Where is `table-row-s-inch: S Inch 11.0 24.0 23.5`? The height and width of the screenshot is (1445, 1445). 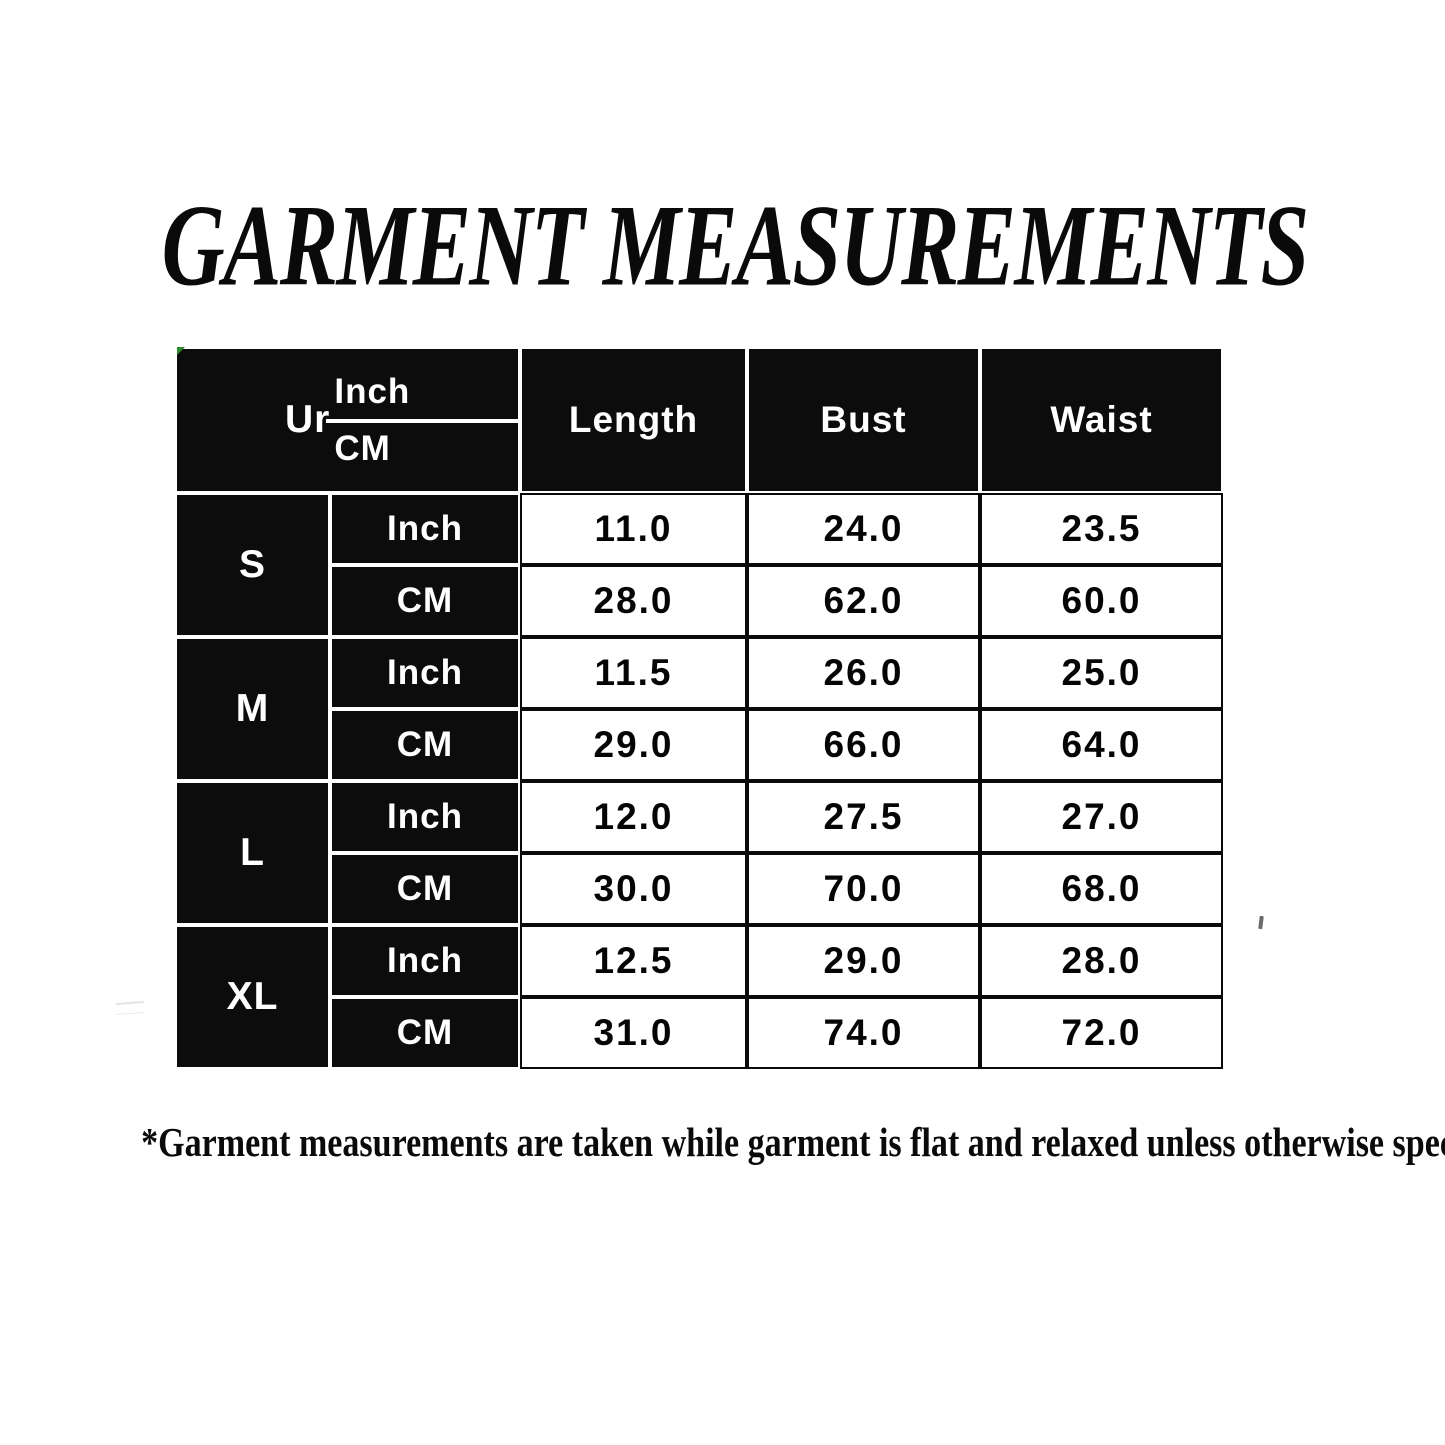
table-row-s-inch: S Inch 11.0 24.0 23.5 is located at coordinates (699, 565).